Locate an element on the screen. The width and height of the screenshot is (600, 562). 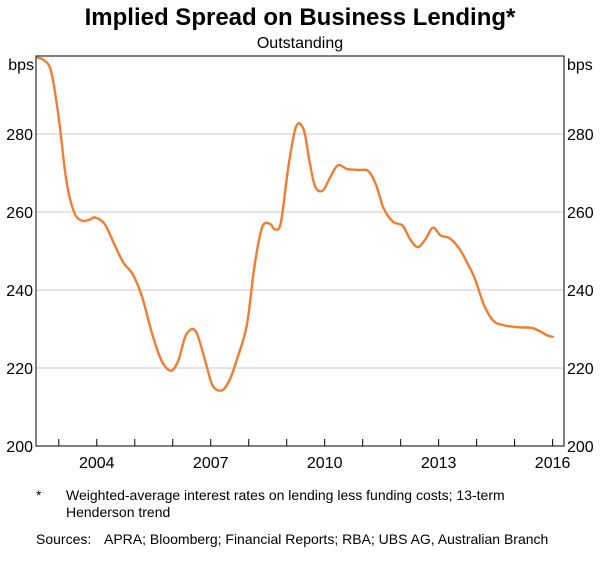
x-axis-labels: 2004 2007 2010 2013 2016 is located at coordinates (325, 463).